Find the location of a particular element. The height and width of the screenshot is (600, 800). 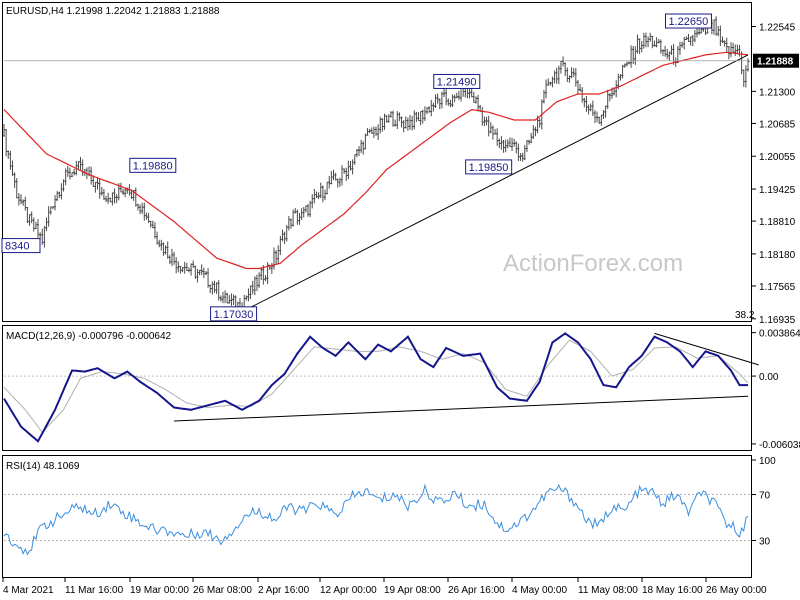

macd-header: MACD(12,26,9) -0.000796 -0.000642 is located at coordinates (89, 336).